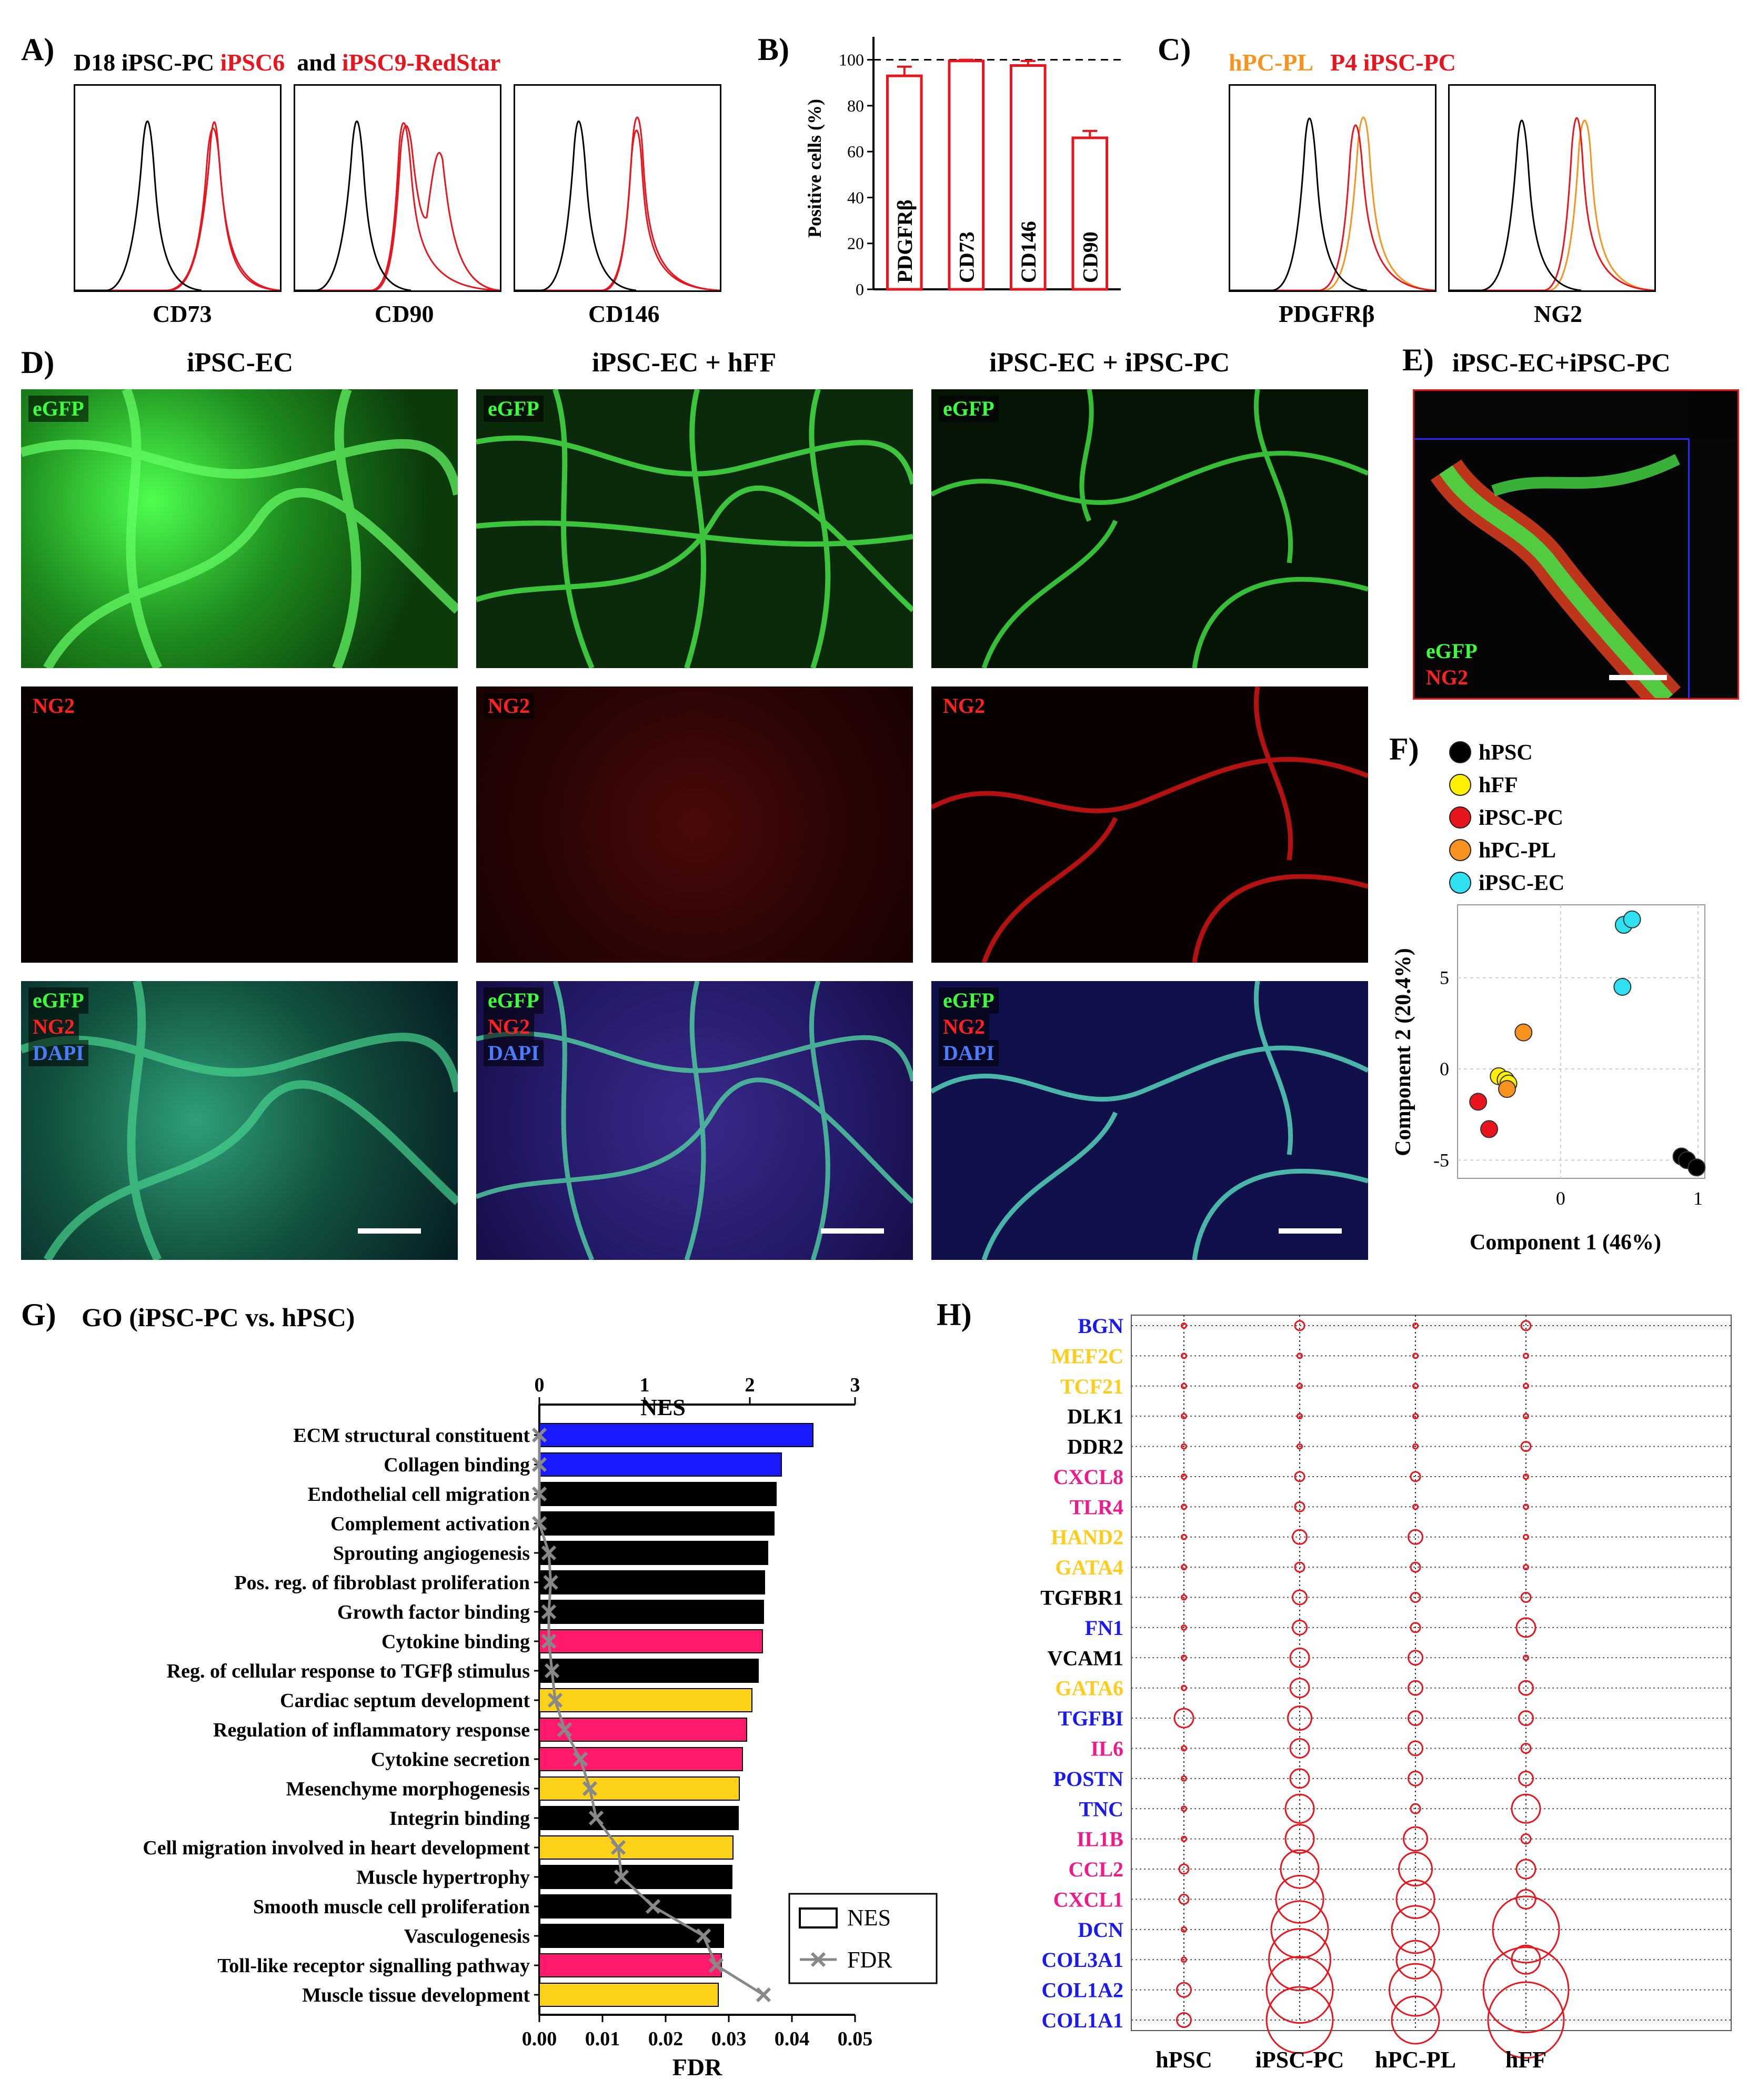  I want to click on panel-h-gene-label: DCN, so click(1101, 1930).